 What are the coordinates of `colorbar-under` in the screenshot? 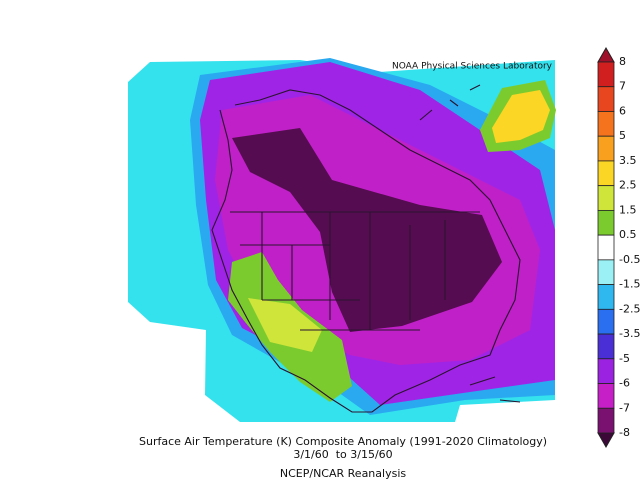 It's located at (606, 440).